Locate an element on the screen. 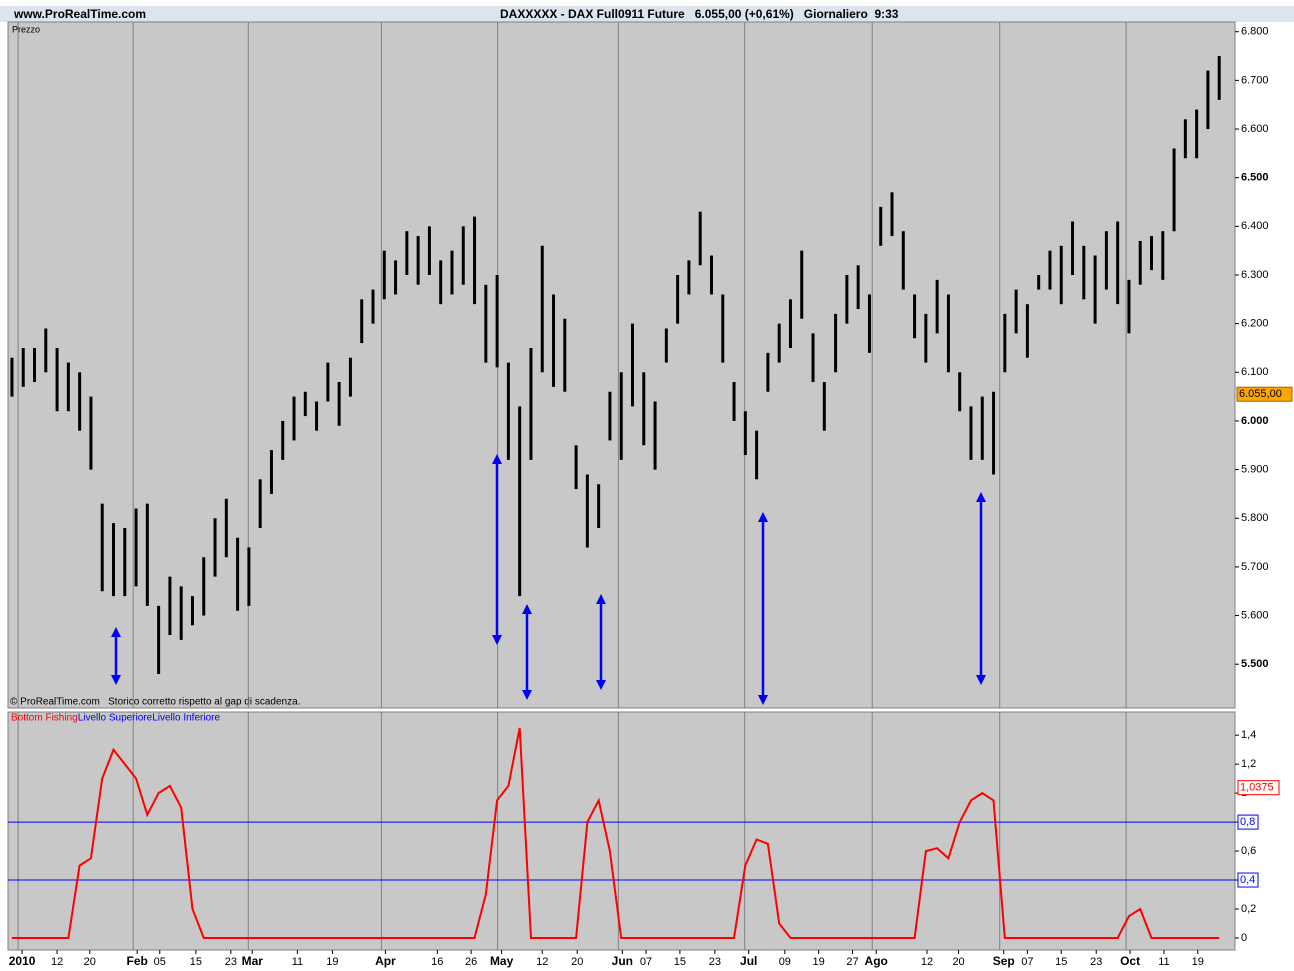  y-tick-label: 6.800 is located at coordinates (1255, 32).